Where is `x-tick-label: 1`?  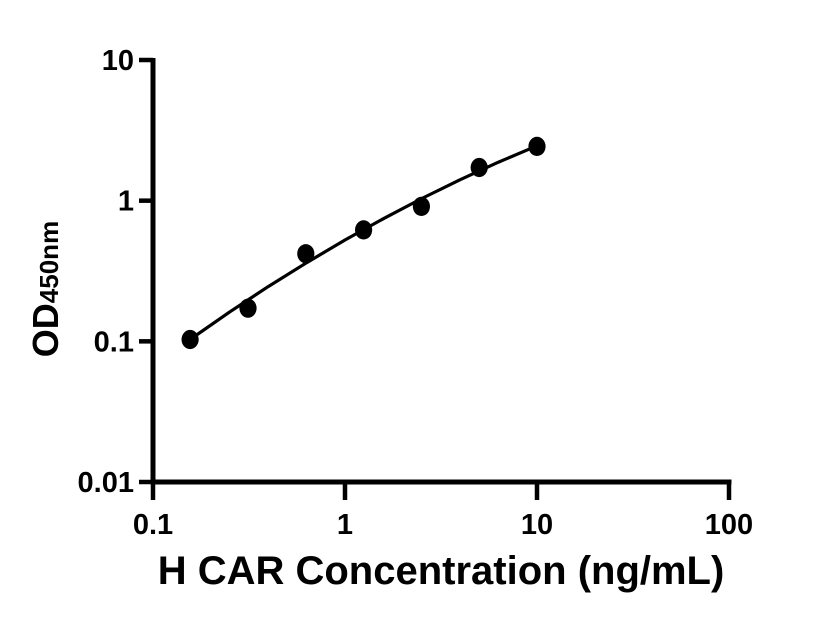
x-tick-label: 1 is located at coordinates (345, 525).